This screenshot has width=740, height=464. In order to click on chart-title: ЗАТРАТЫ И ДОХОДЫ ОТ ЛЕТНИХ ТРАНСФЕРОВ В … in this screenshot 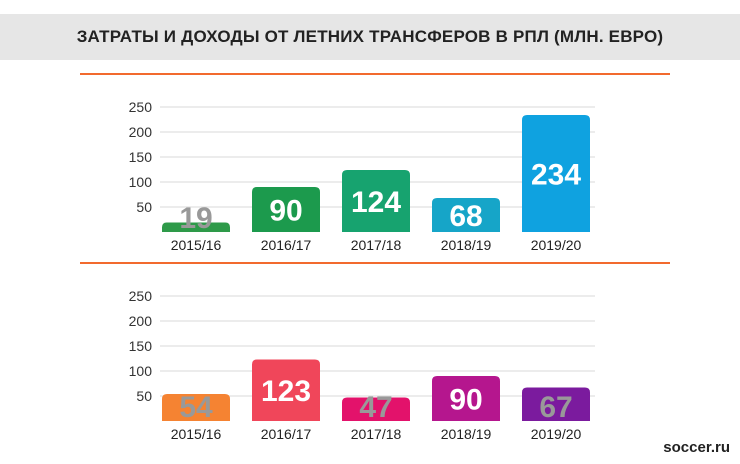, I will do `click(370, 36)`.